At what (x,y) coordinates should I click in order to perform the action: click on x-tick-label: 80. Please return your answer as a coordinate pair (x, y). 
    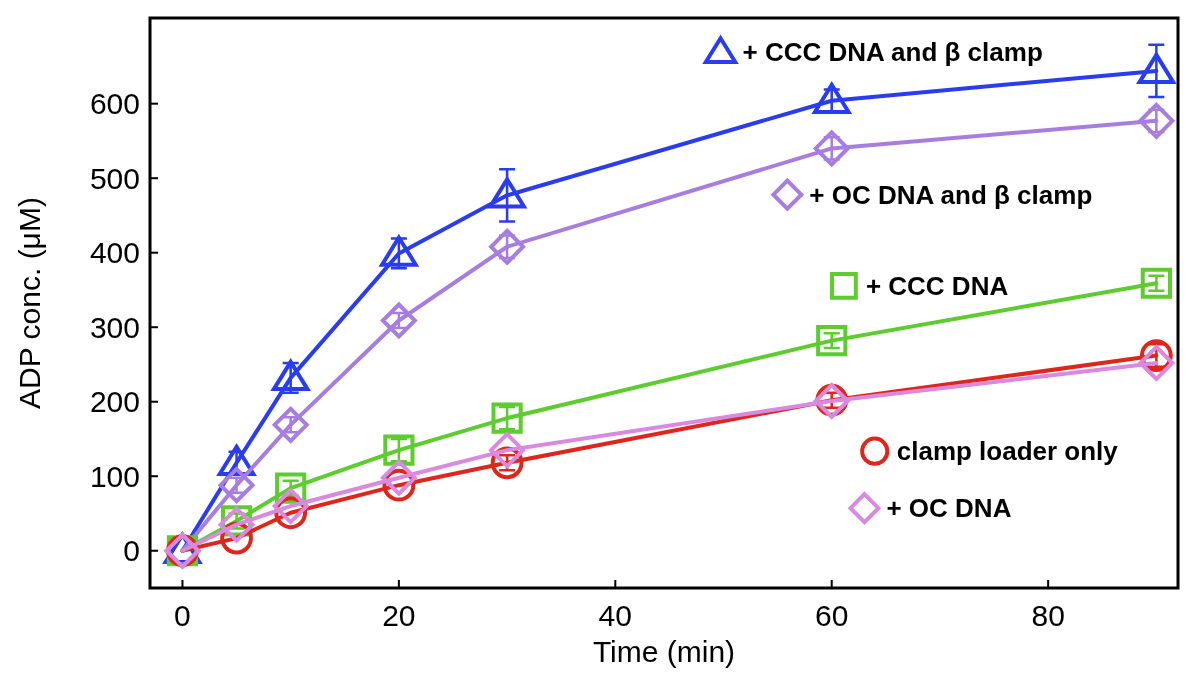
    Looking at the image, I should click on (1048, 615).